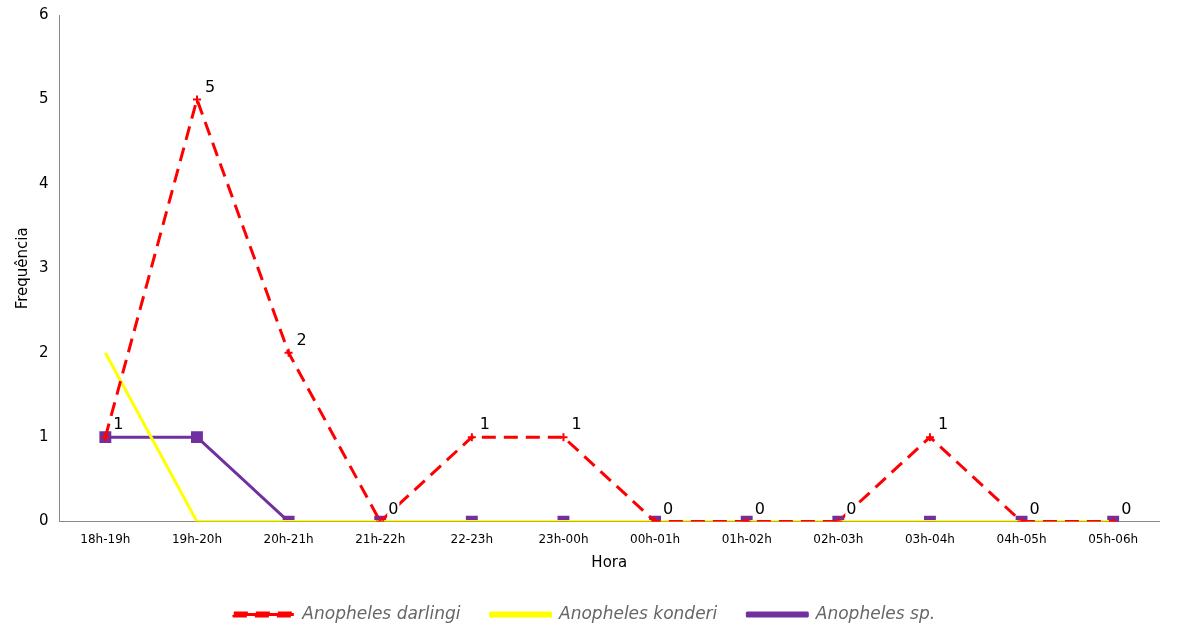 The image size is (1189, 643). What do you see at coordinates (381, 612) in the screenshot?
I see `legend-label: Anopheles darlingi` at bounding box center [381, 612].